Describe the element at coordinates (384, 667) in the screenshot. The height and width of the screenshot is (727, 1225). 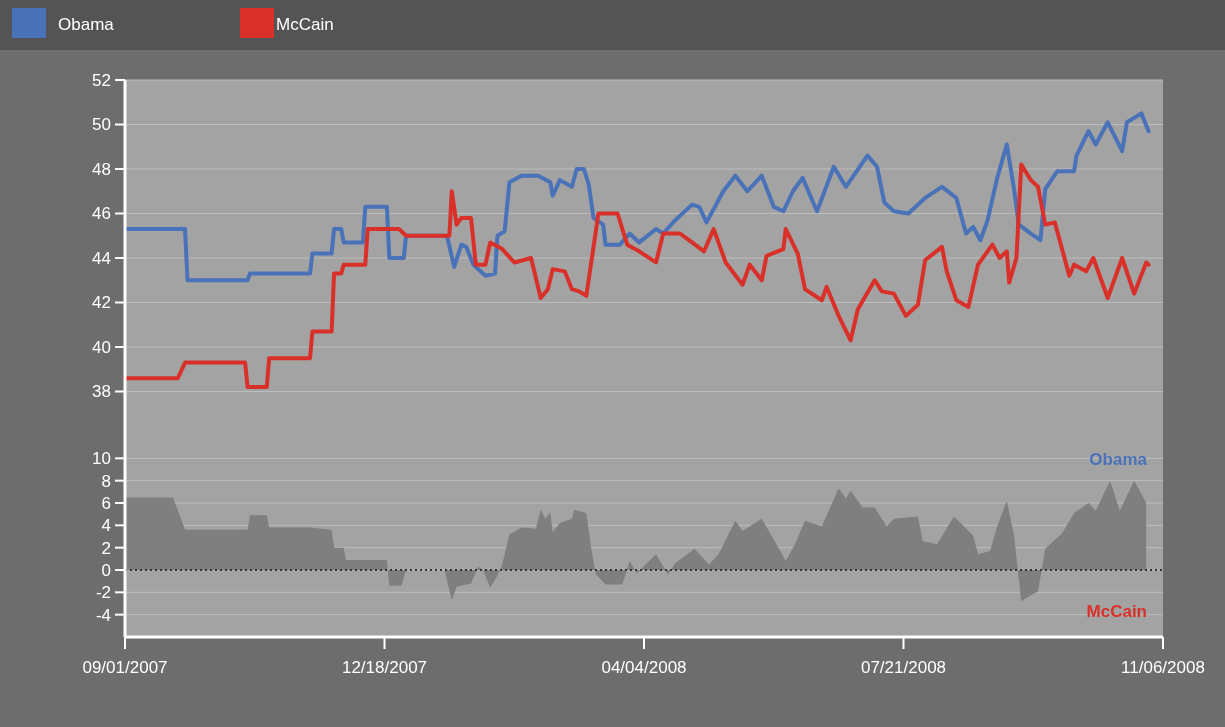
I see `x-tick-label: 12/18/2007` at that location.